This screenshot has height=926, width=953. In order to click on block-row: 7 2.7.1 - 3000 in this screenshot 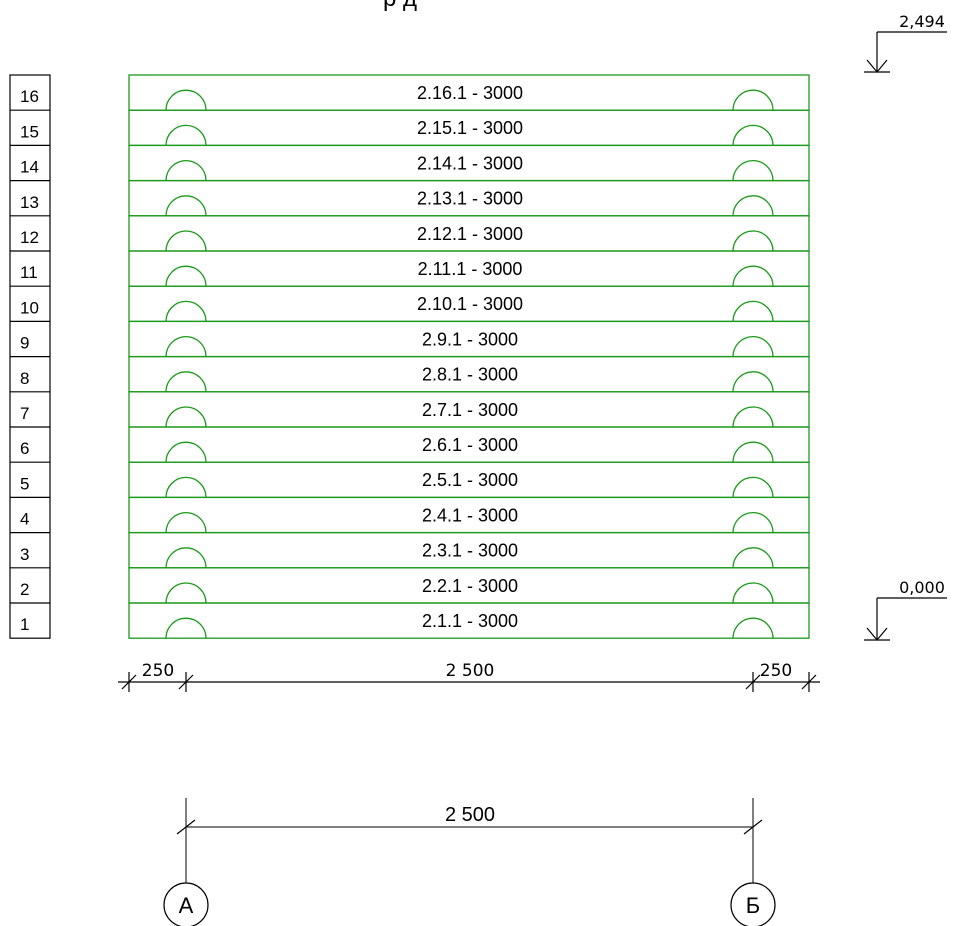, I will do `click(410, 409)`.